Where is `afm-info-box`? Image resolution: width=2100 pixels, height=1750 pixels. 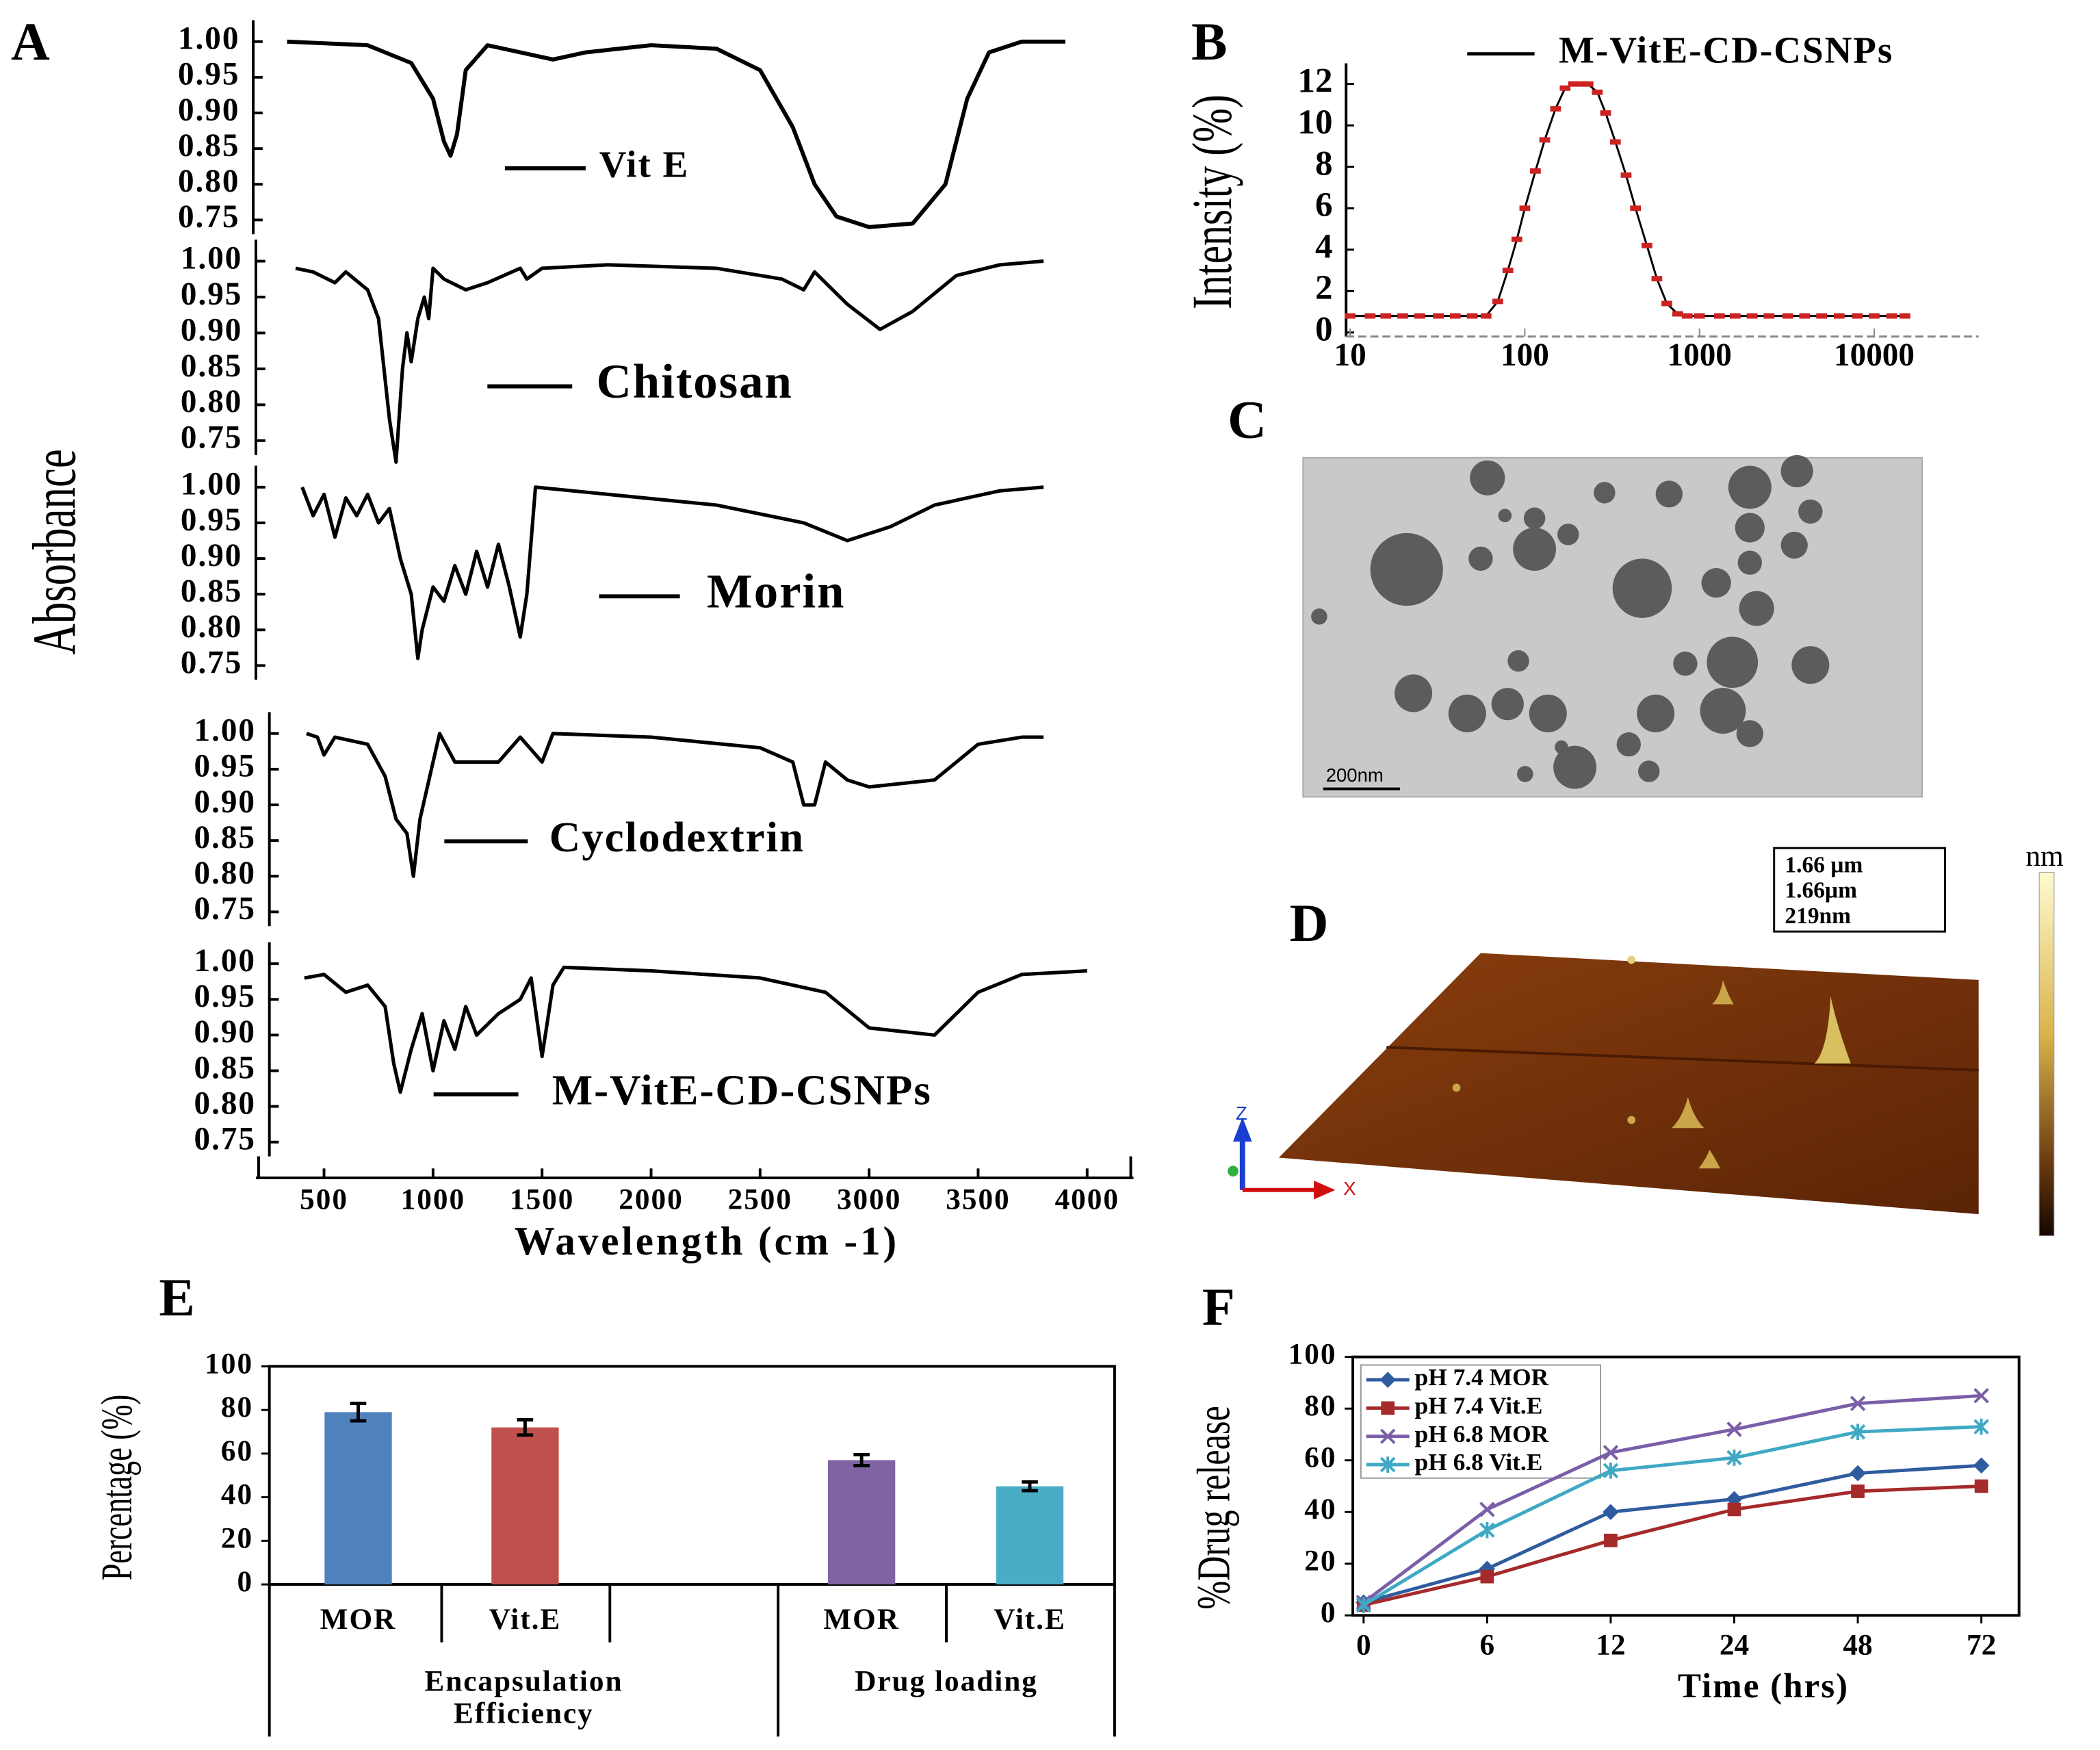
afm-info-box is located at coordinates (1859, 890).